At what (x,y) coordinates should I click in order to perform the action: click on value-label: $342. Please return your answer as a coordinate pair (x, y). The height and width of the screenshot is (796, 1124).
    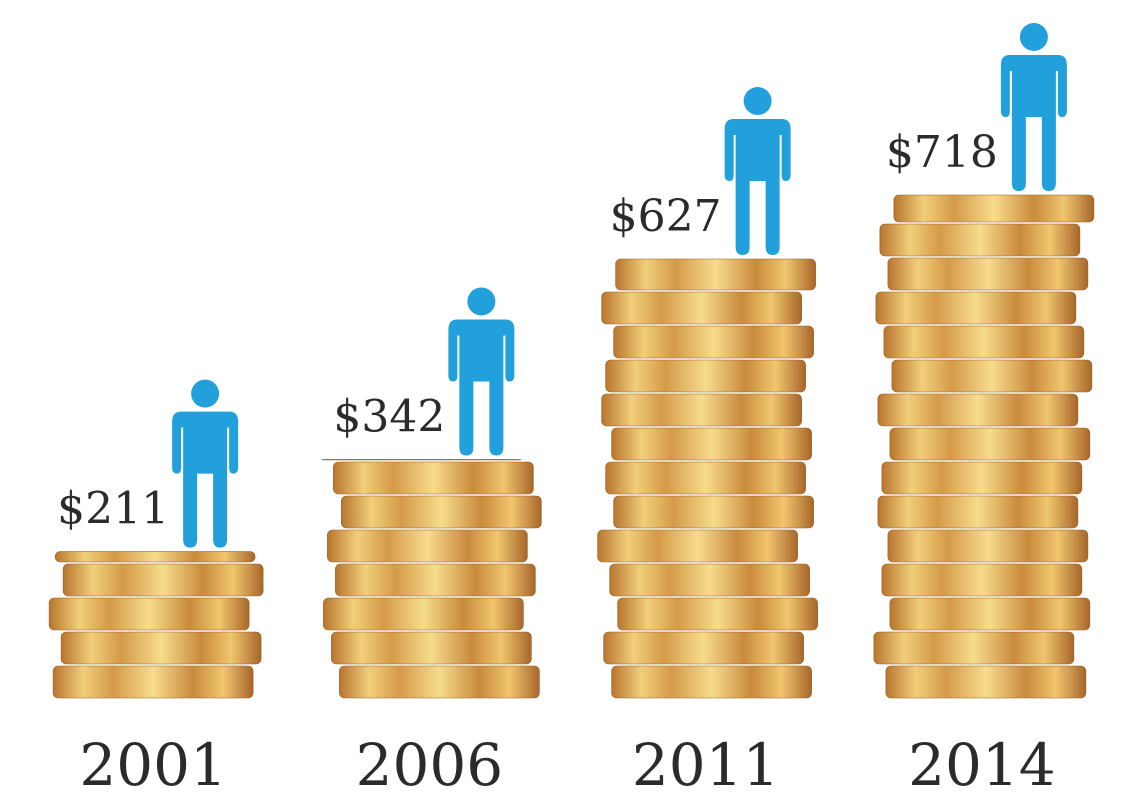
    Looking at the image, I should click on (389, 416).